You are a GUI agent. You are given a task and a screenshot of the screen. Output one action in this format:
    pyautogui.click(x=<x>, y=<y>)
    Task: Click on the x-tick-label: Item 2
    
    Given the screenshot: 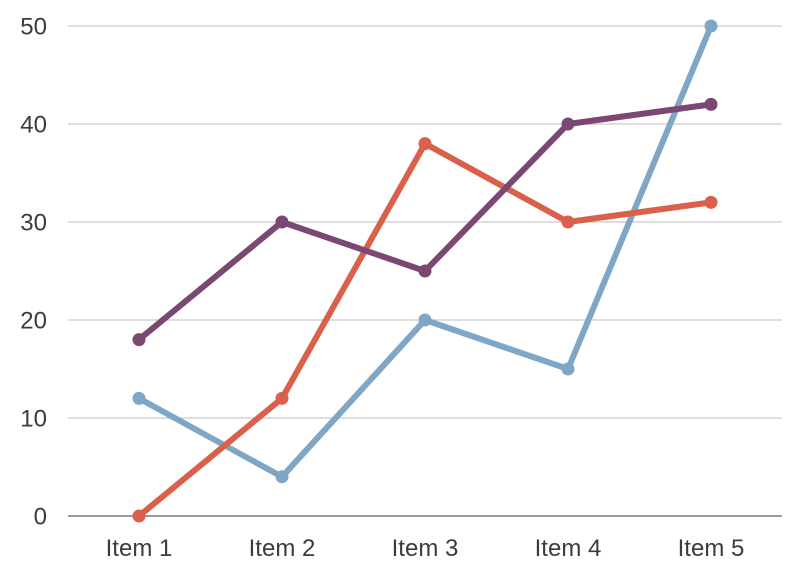 What is the action you would take?
    pyautogui.click(x=282, y=548)
    